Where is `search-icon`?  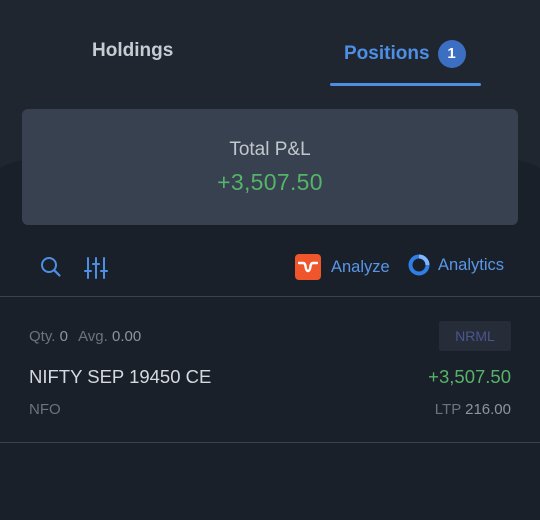
search-icon is located at coordinates (51, 269).